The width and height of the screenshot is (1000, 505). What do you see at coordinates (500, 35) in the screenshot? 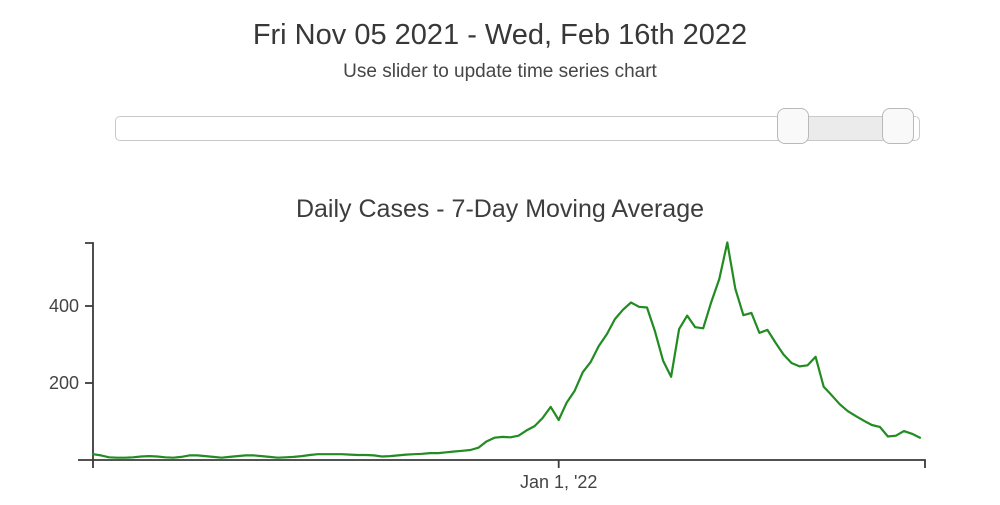
I see `date-range-title: Fri Nov 05 2021 - Wed, Feb 16th 2022` at bounding box center [500, 35].